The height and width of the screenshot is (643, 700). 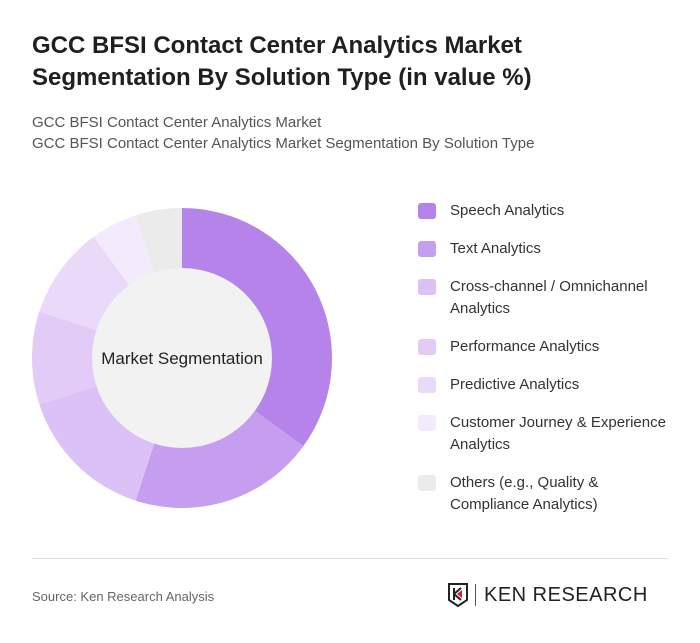 What do you see at coordinates (525, 346) in the screenshot?
I see `legend-label: Performance Analytics` at bounding box center [525, 346].